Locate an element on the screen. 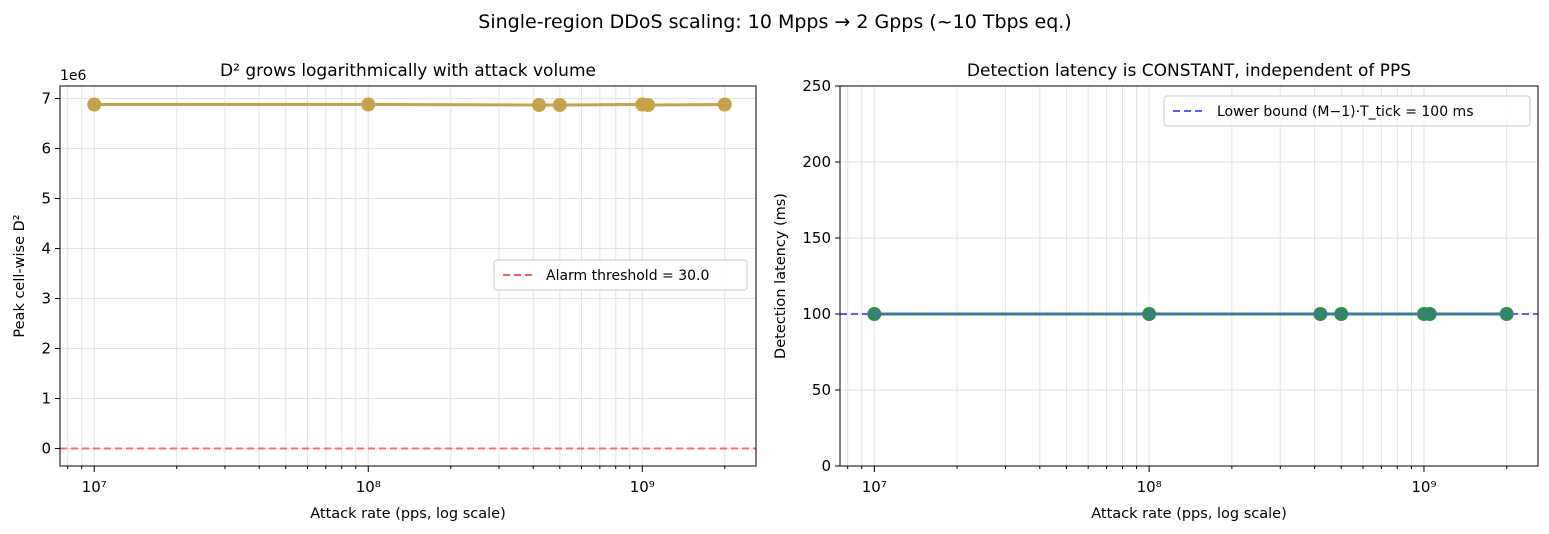 The image size is (1549, 534). y-tick-label: 200 is located at coordinates (816, 162).